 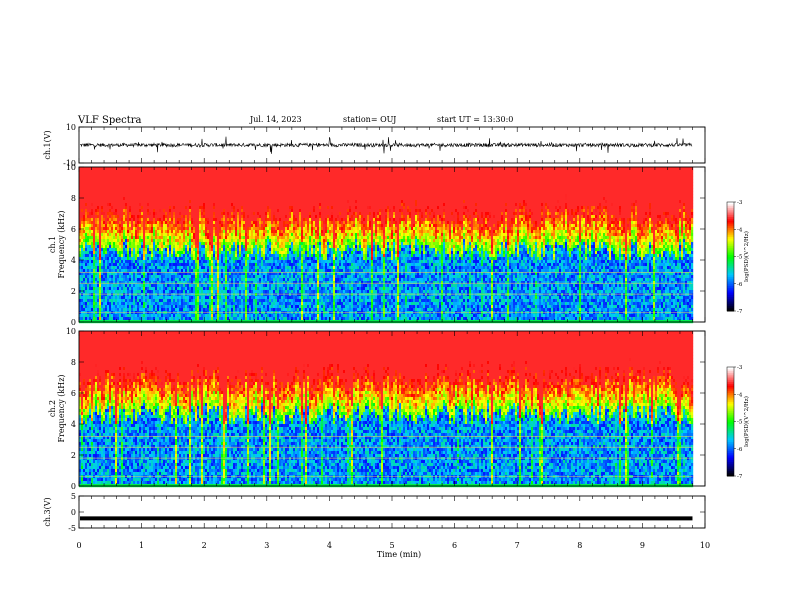 What do you see at coordinates (141, 545) in the screenshot?
I see `x-tick-label: 1` at bounding box center [141, 545].